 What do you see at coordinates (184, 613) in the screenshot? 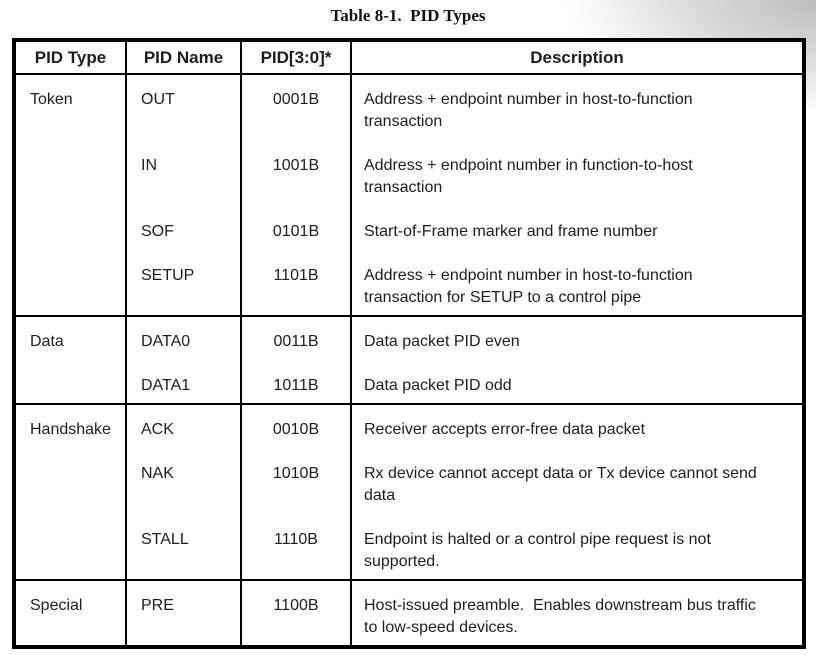
I see `pid-name-cell: PRE` at bounding box center [184, 613].